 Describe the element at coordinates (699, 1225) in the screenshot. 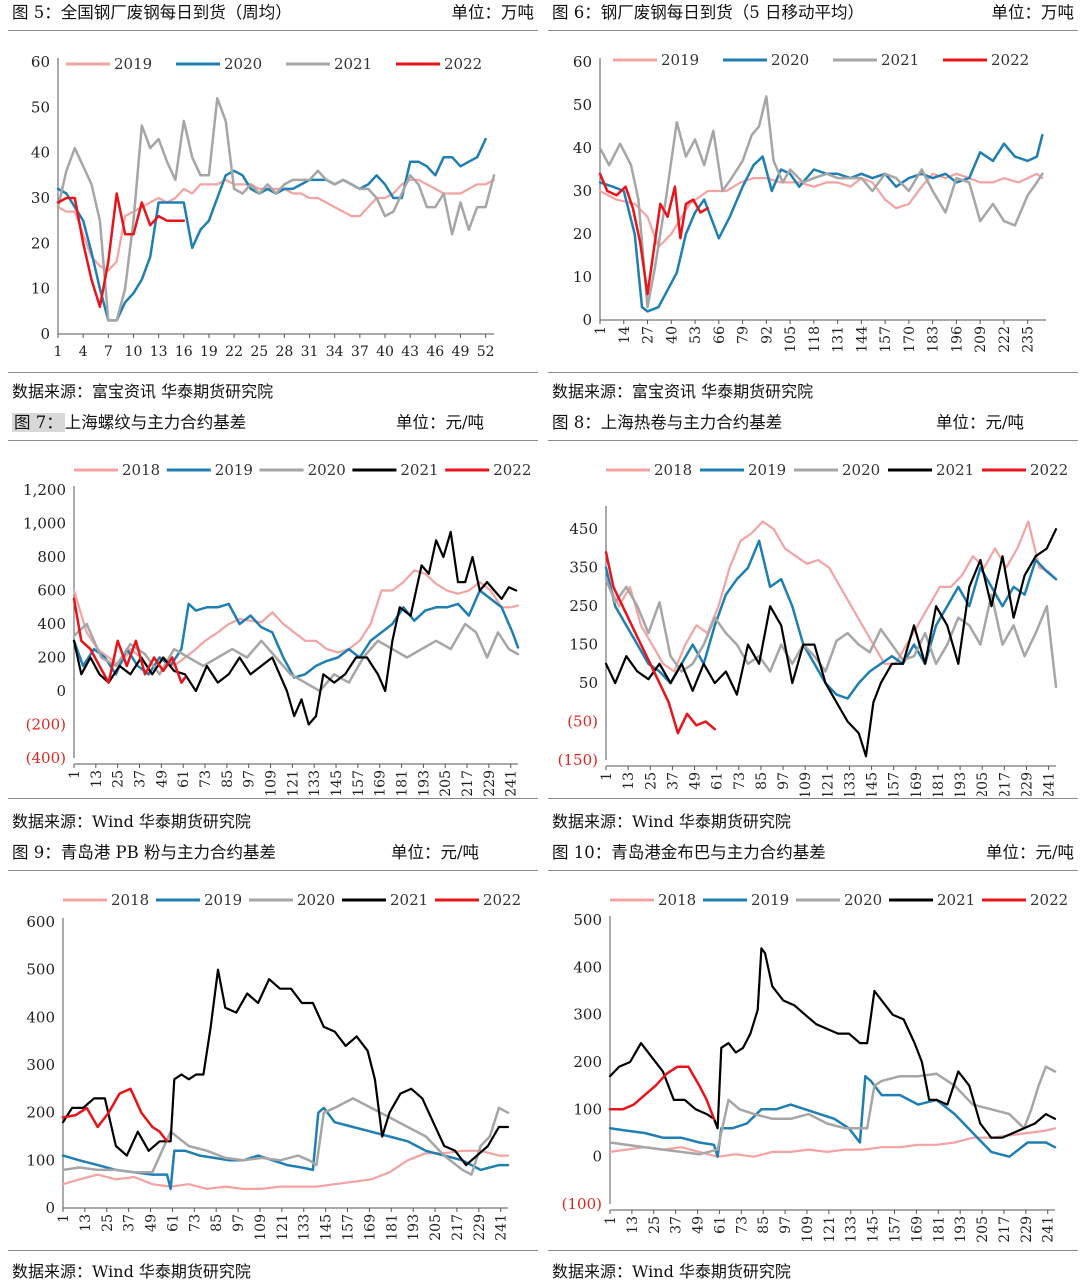

I see `x-tick-label: 49` at that location.